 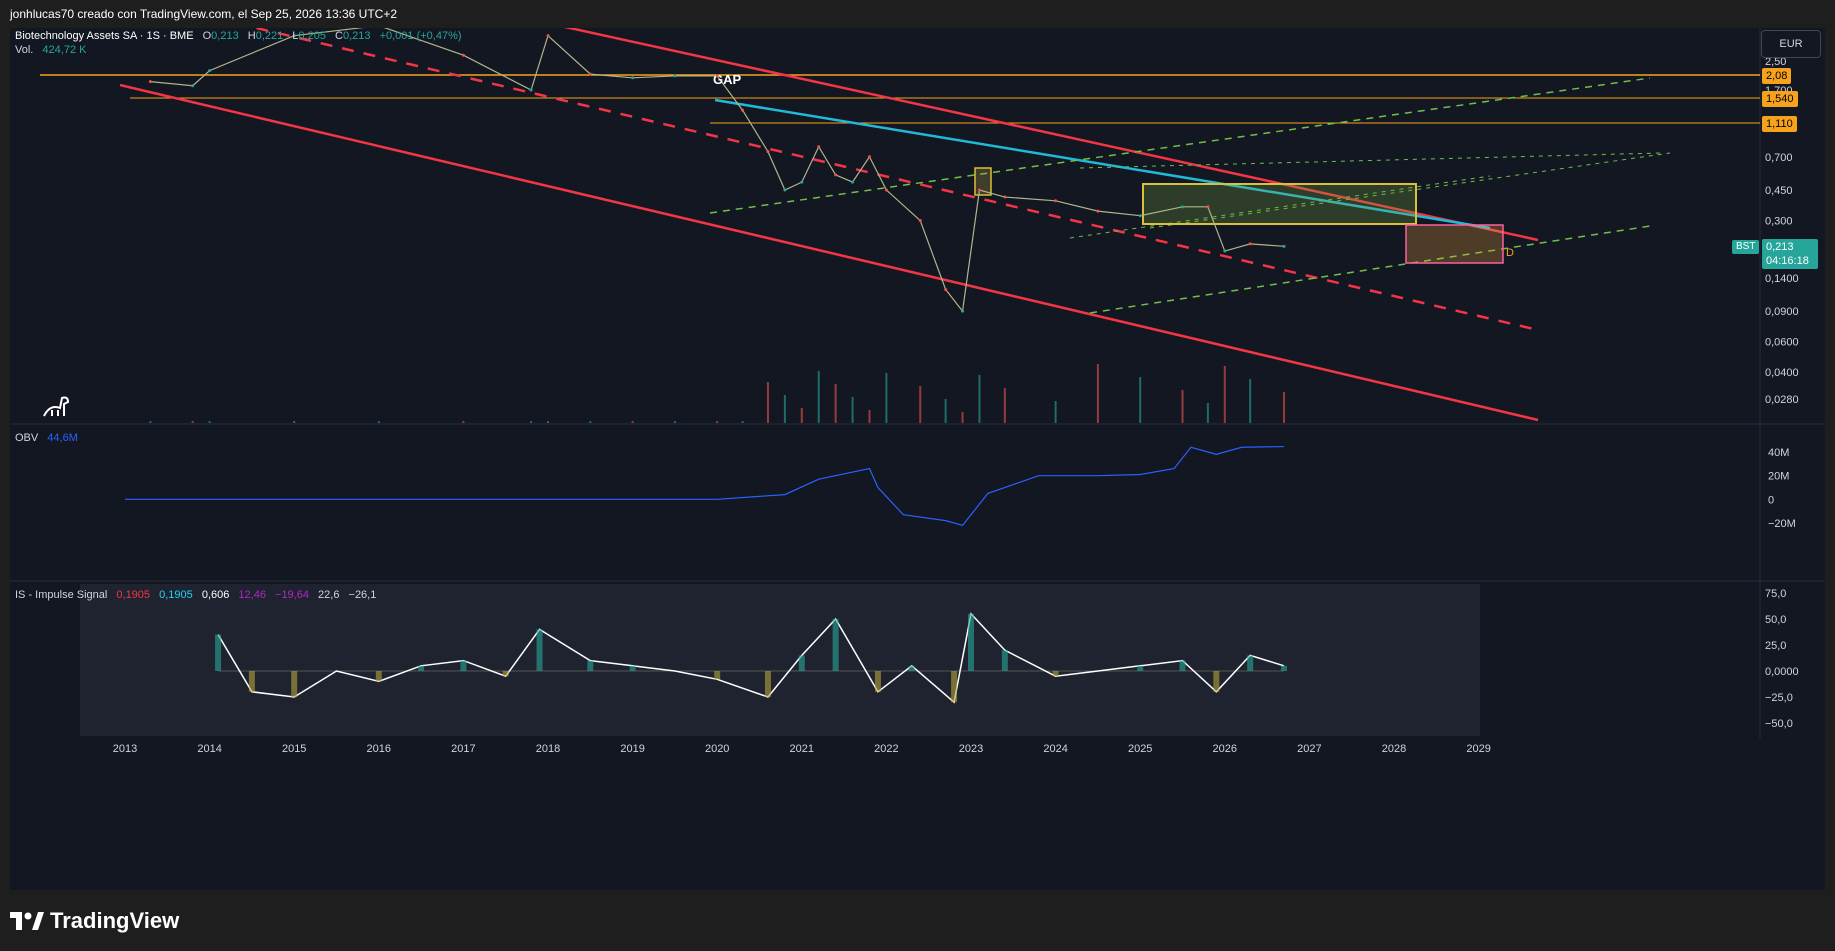 I want to click on green-dashed-line-upper, so click(x=1370, y=160).